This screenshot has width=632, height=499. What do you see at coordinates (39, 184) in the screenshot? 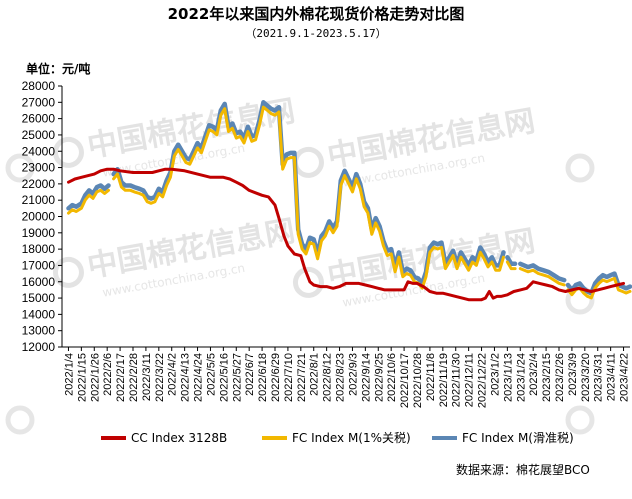
I see `y-tick-label: 22000` at bounding box center [39, 184].